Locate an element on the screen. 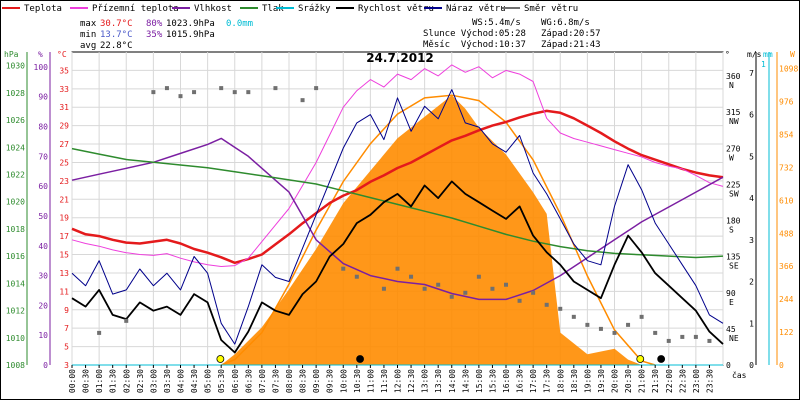  tick-label-celsius: 15 is located at coordinates (64, 255).